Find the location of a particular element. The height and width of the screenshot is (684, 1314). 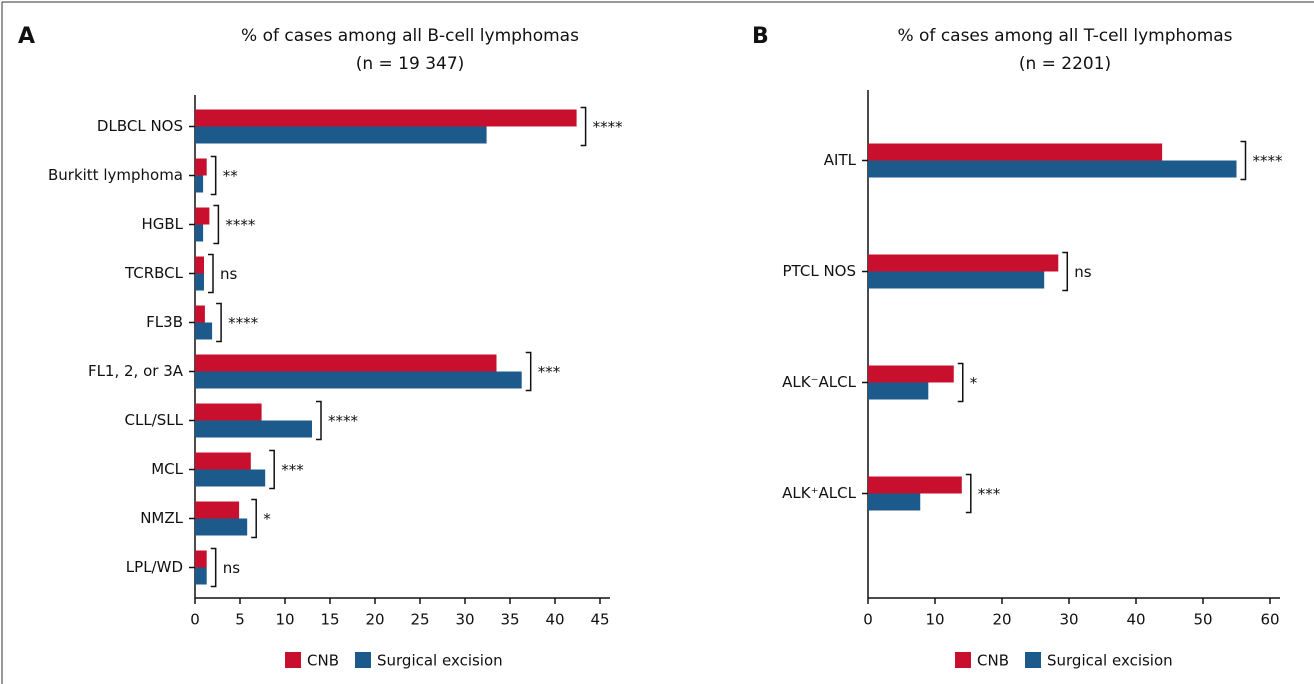

y-tick-label: MCL is located at coordinates (167, 469).